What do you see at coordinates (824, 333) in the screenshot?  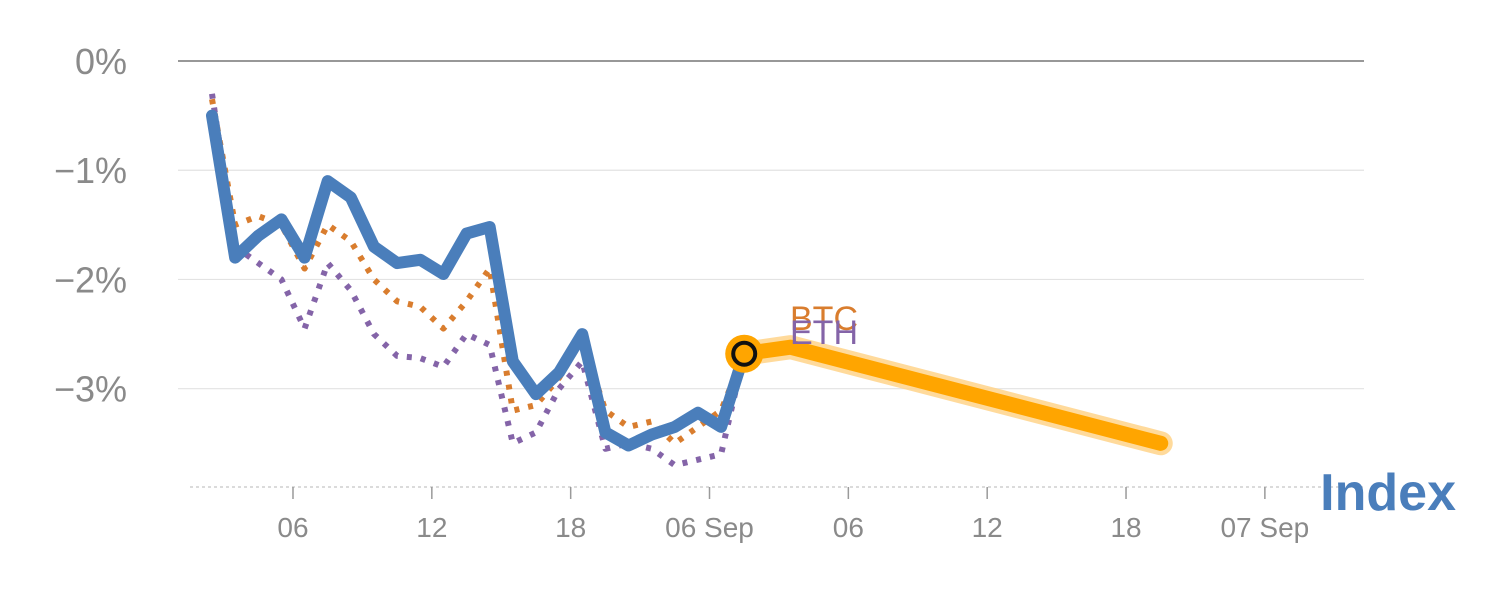 I see `eth-series-label: ETH` at bounding box center [824, 333].